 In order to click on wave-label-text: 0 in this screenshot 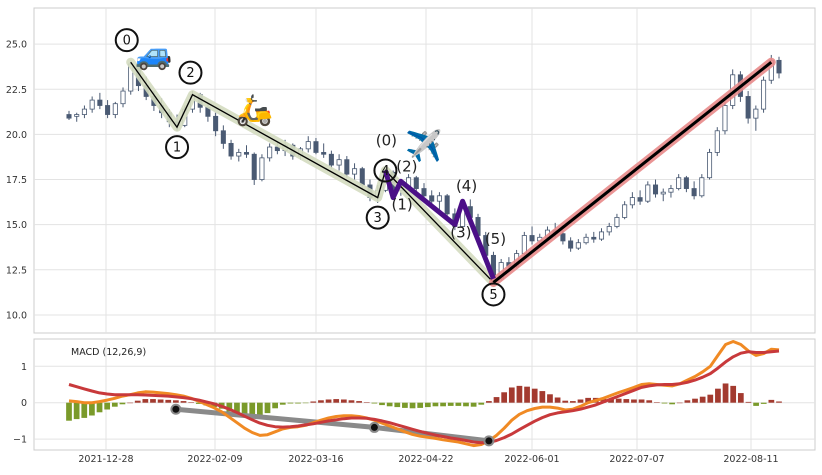, I will do `click(127, 41)`.